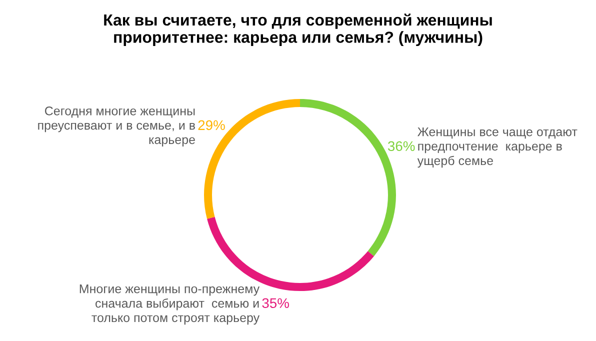 The height and width of the screenshot is (341, 596). I want to click on chart-title: Как вы считаете, что для современной женщины приоритетнее: карьера или семья? (мужчины), so click(298, 30).